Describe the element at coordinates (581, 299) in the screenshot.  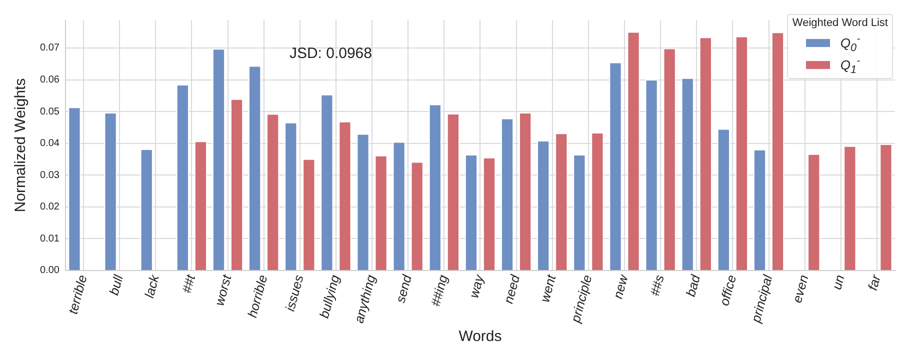
I see `x-tick-label: principle` at that location.